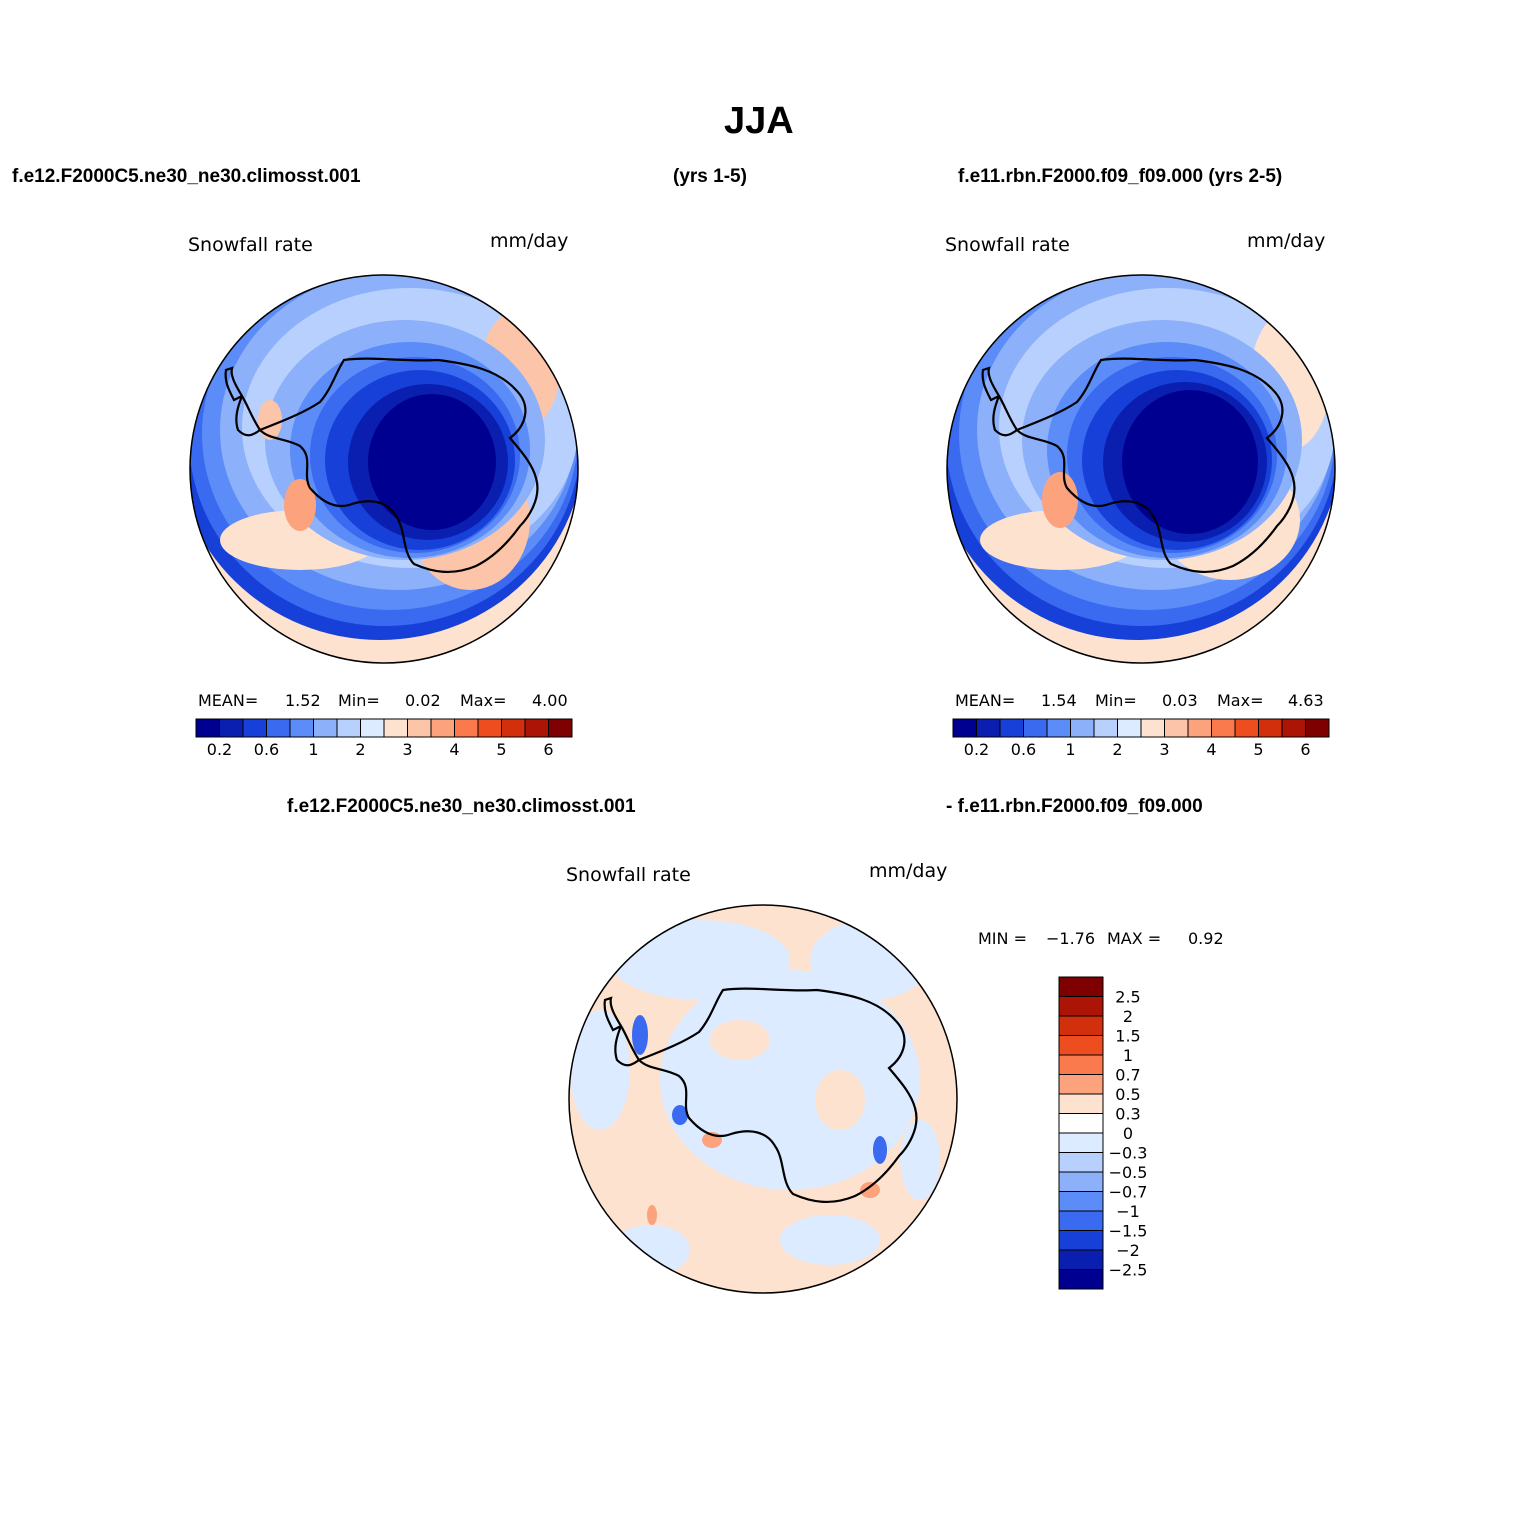 Image resolution: width=1525 pixels, height=1525 pixels. Describe the element at coordinates (1128, 1172) in the screenshot. I see `diff-colorbar-tick-label: −0.5` at that location.